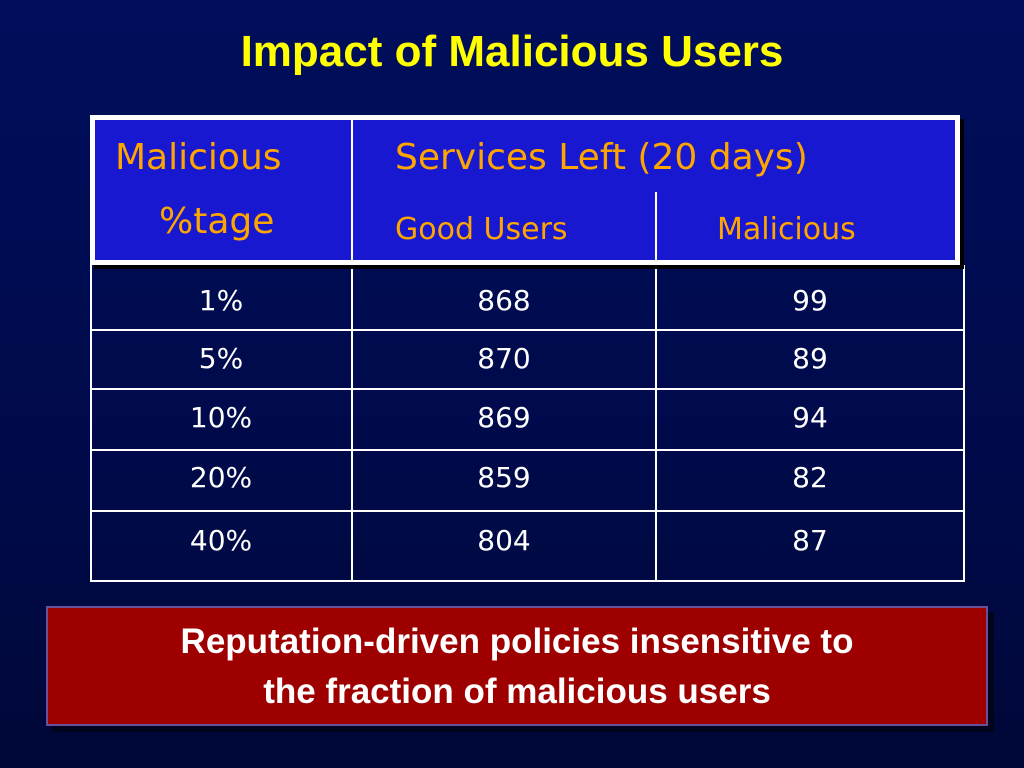  What do you see at coordinates (810, 417) in the screenshot?
I see `cell-malicious: 94` at bounding box center [810, 417].